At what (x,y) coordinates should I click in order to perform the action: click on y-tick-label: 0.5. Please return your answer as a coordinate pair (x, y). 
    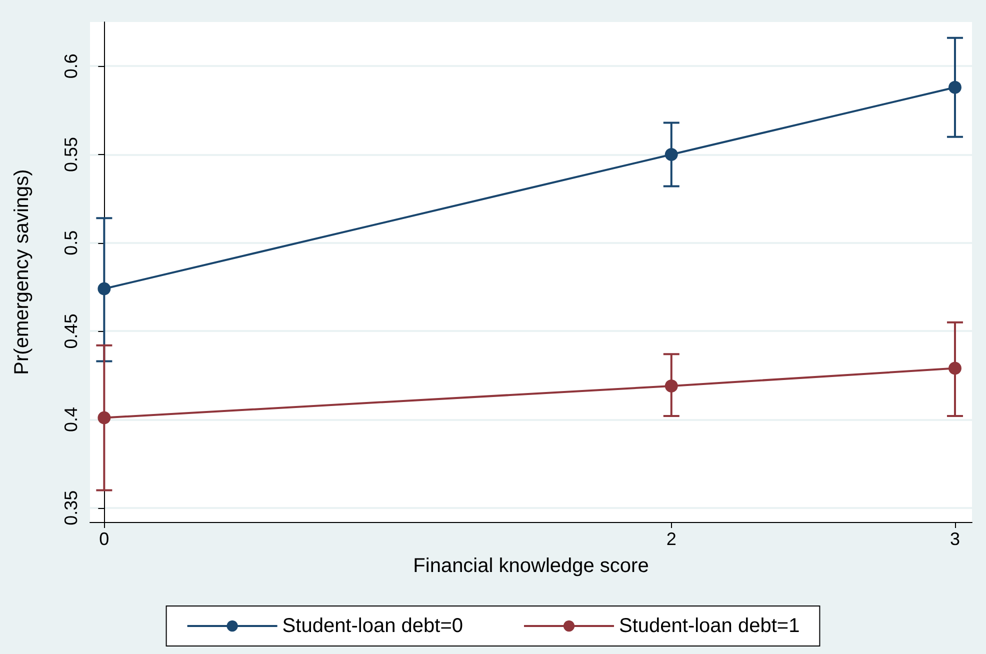
    Looking at the image, I should click on (71, 243).